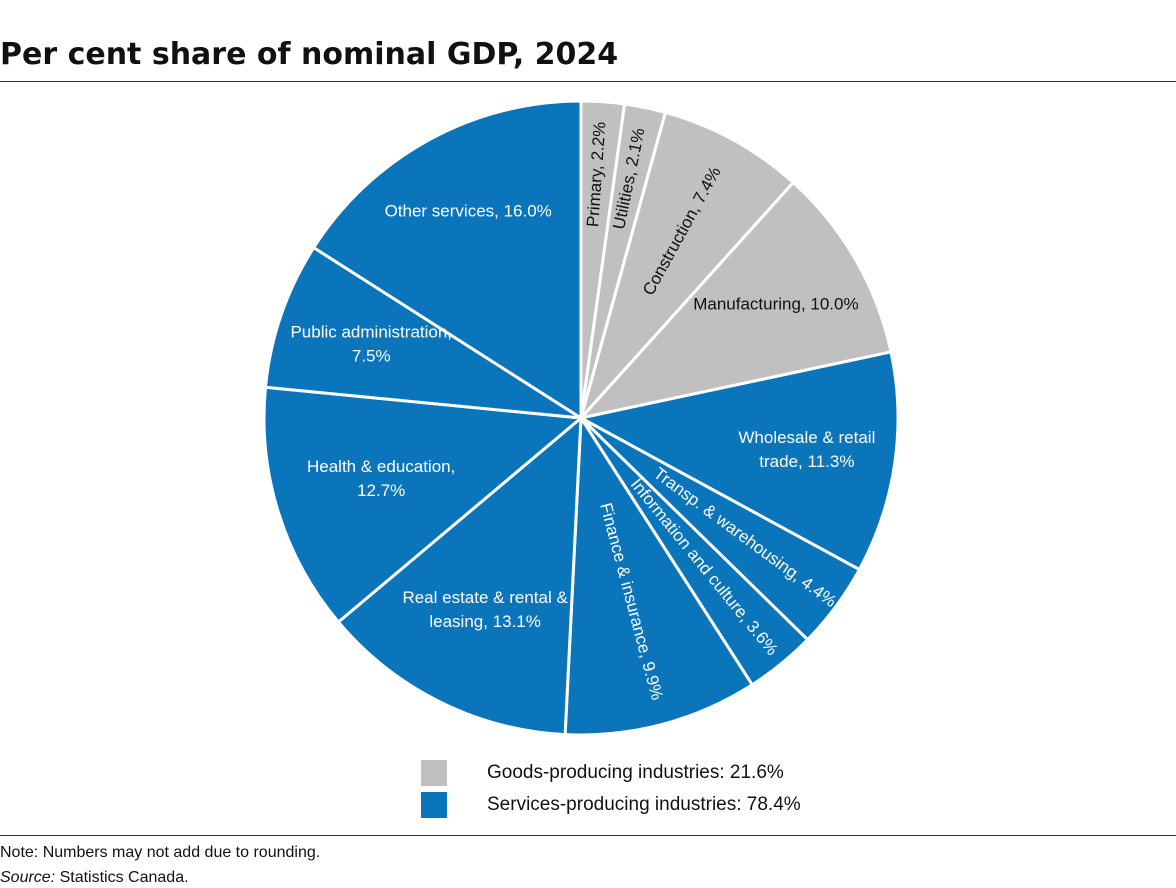 The height and width of the screenshot is (888, 1176). I want to click on legend-text: Services-producing industries: 78.4%, so click(644, 804).